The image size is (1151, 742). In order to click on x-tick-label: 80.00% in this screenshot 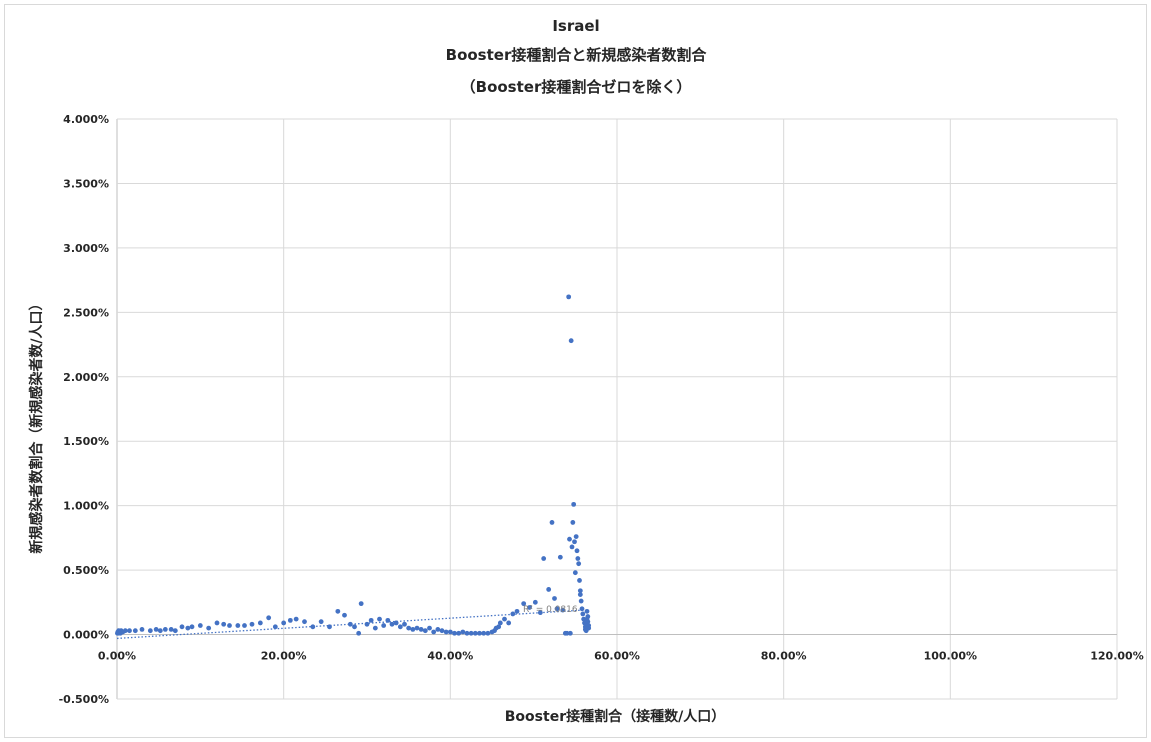, I will do `click(784, 656)`.